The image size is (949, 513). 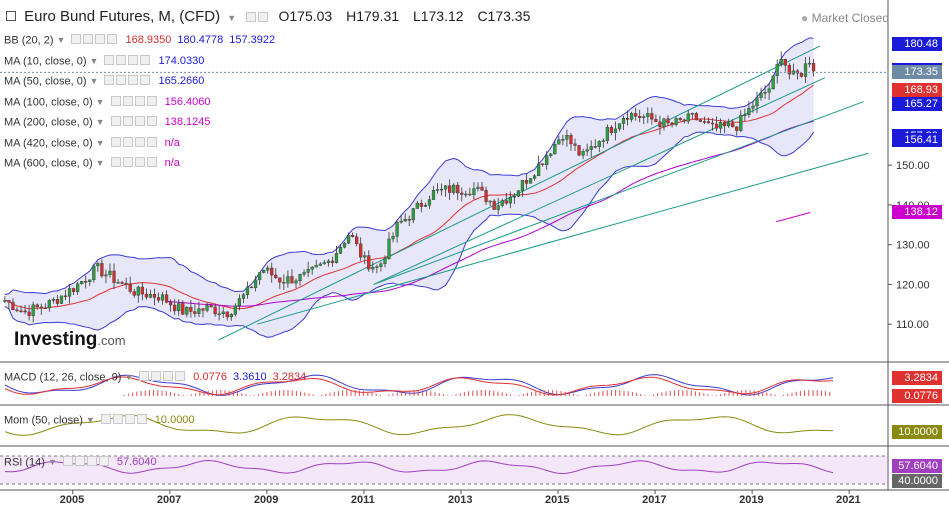 What do you see at coordinates (45, 60) in the screenshot?
I see `indicator-label: MA (10, close, 0)` at bounding box center [45, 60].